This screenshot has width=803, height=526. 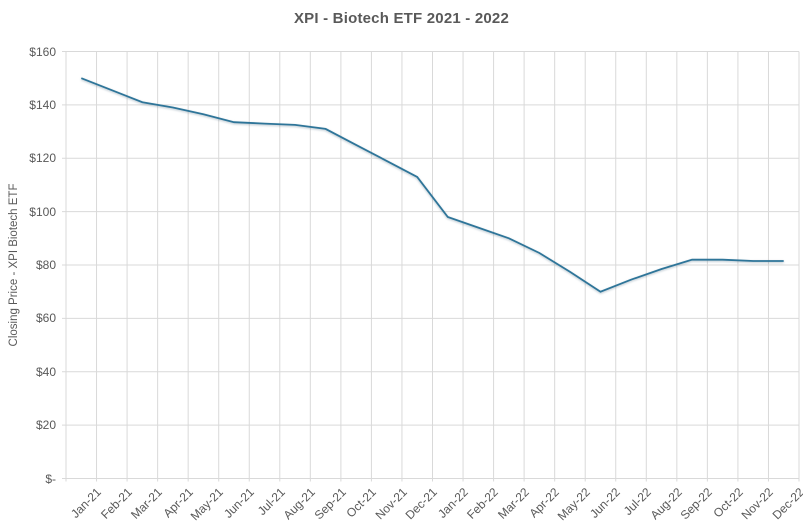 What do you see at coordinates (42, 51) in the screenshot?
I see `y-axis-tick-label: $160` at bounding box center [42, 51].